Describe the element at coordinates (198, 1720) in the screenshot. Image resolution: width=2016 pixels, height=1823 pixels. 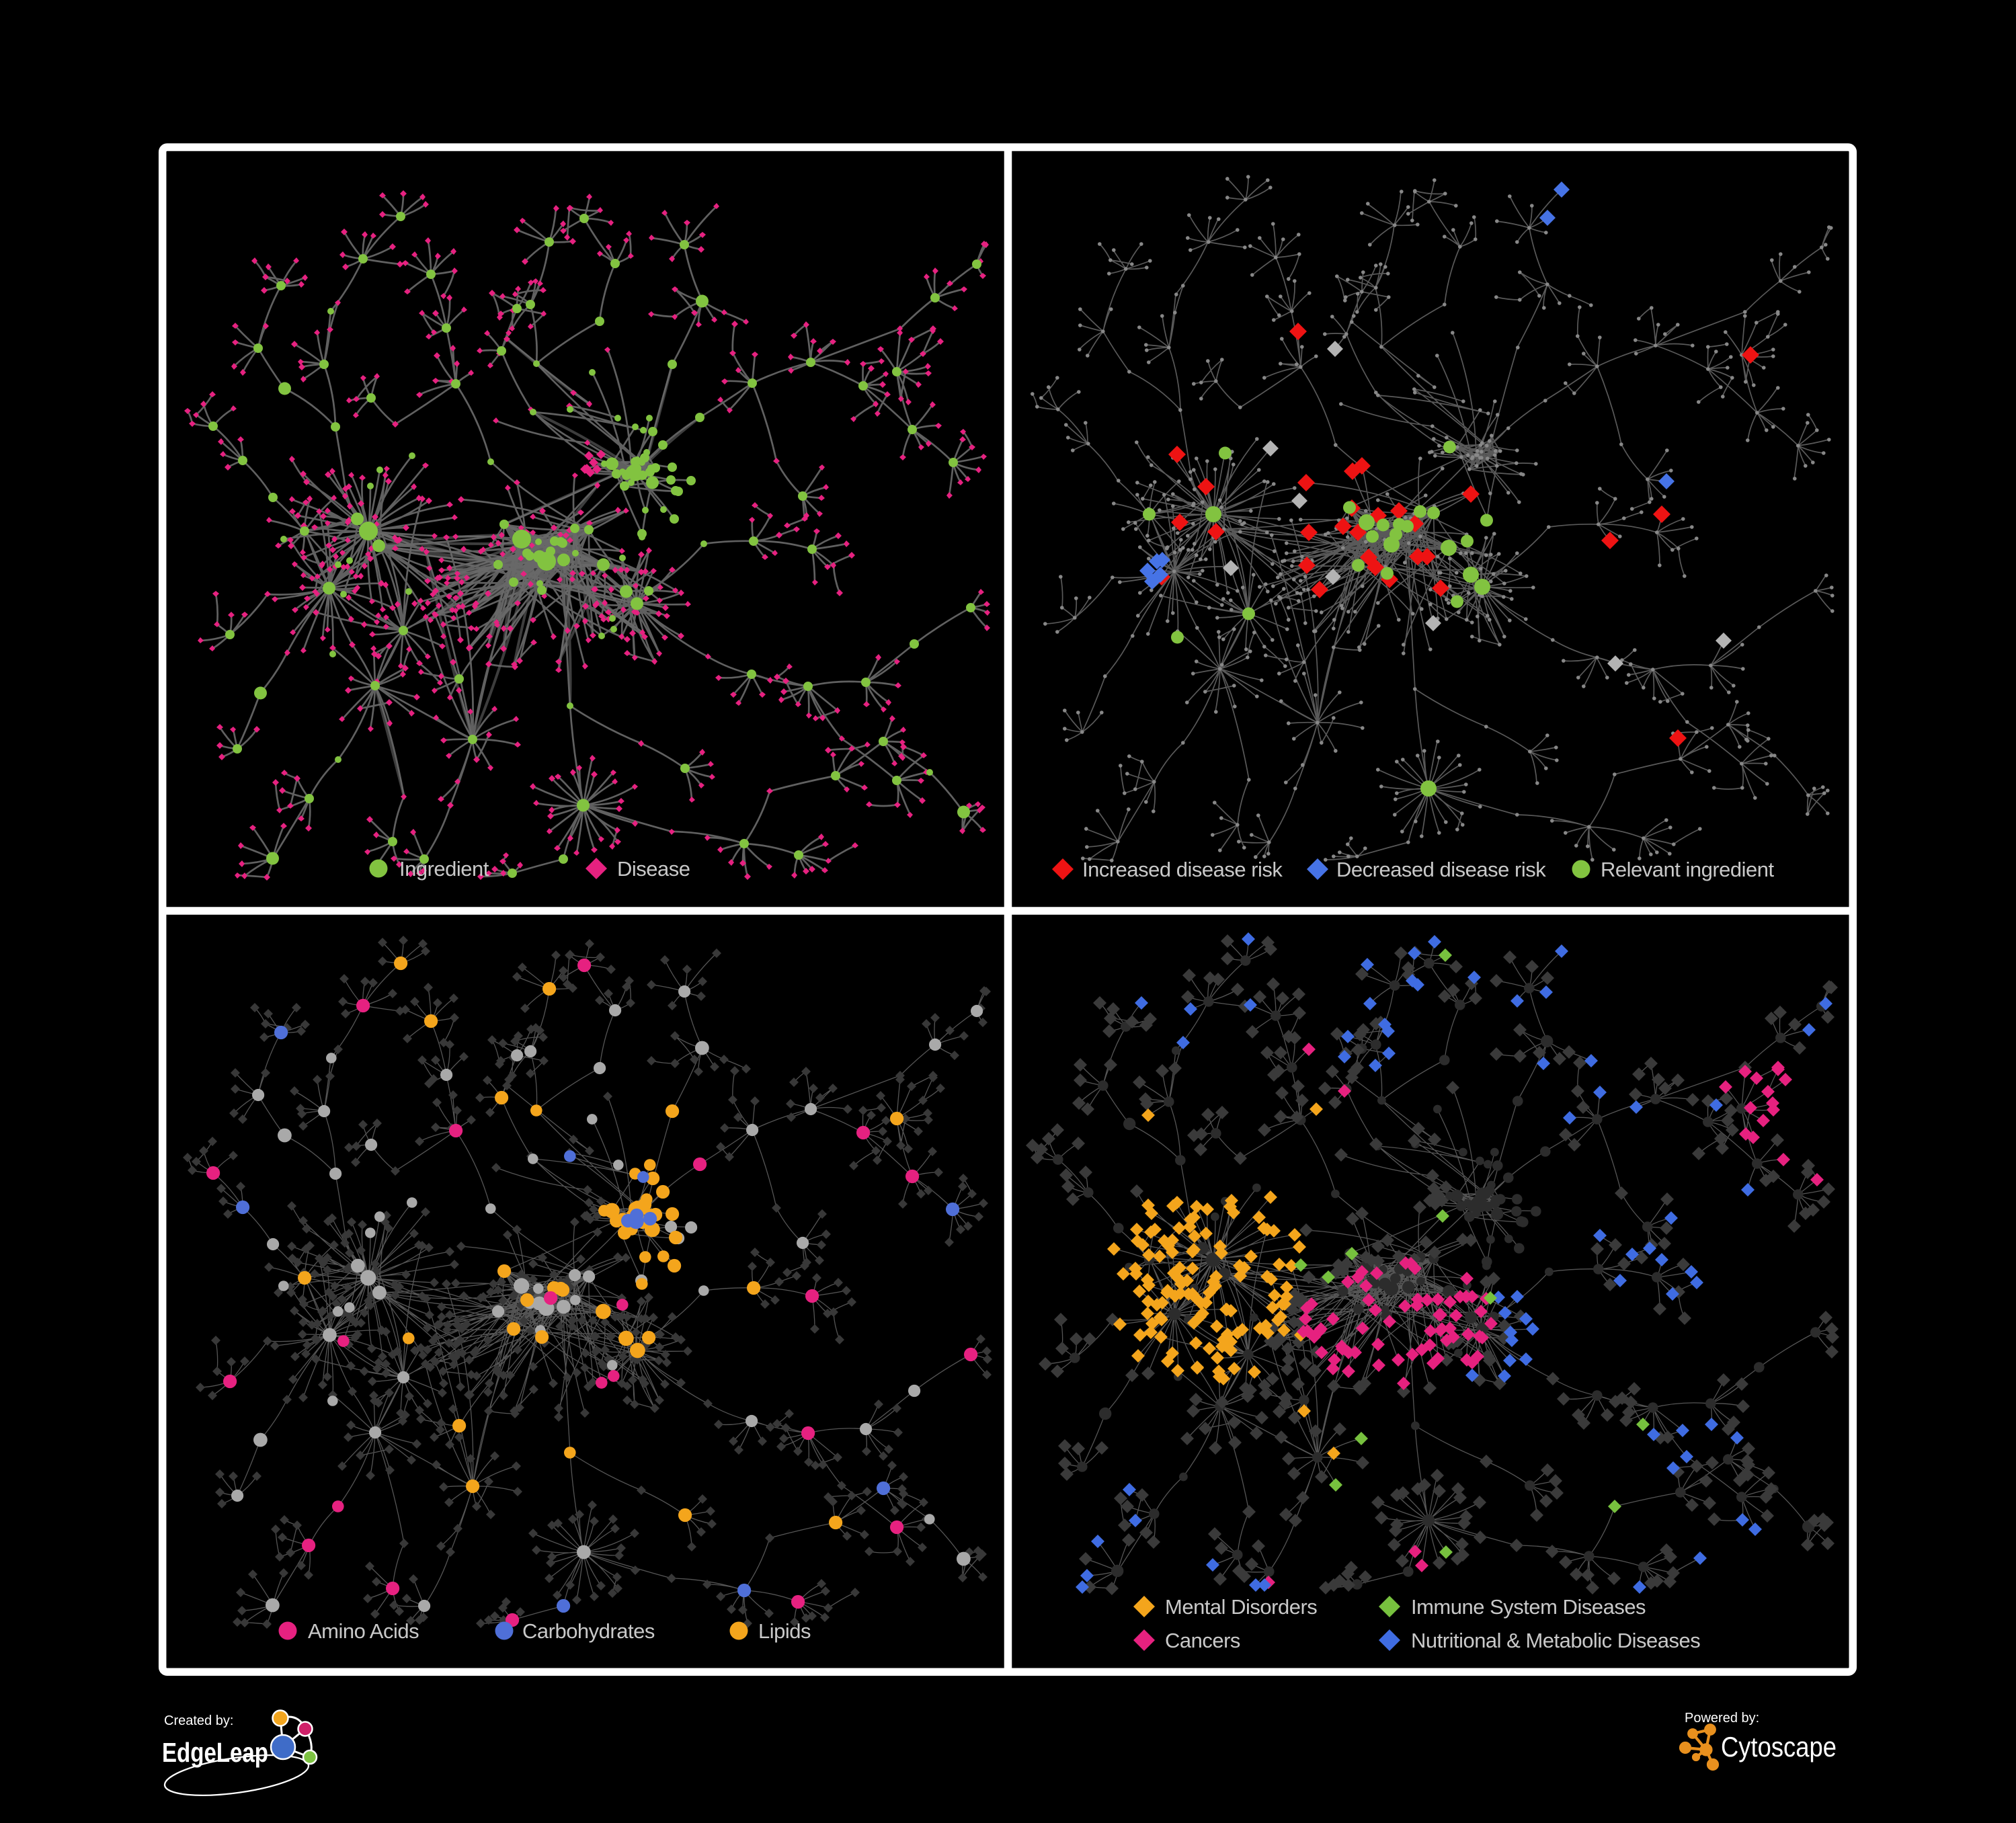
I see `svg-text: Created by:` at that location.